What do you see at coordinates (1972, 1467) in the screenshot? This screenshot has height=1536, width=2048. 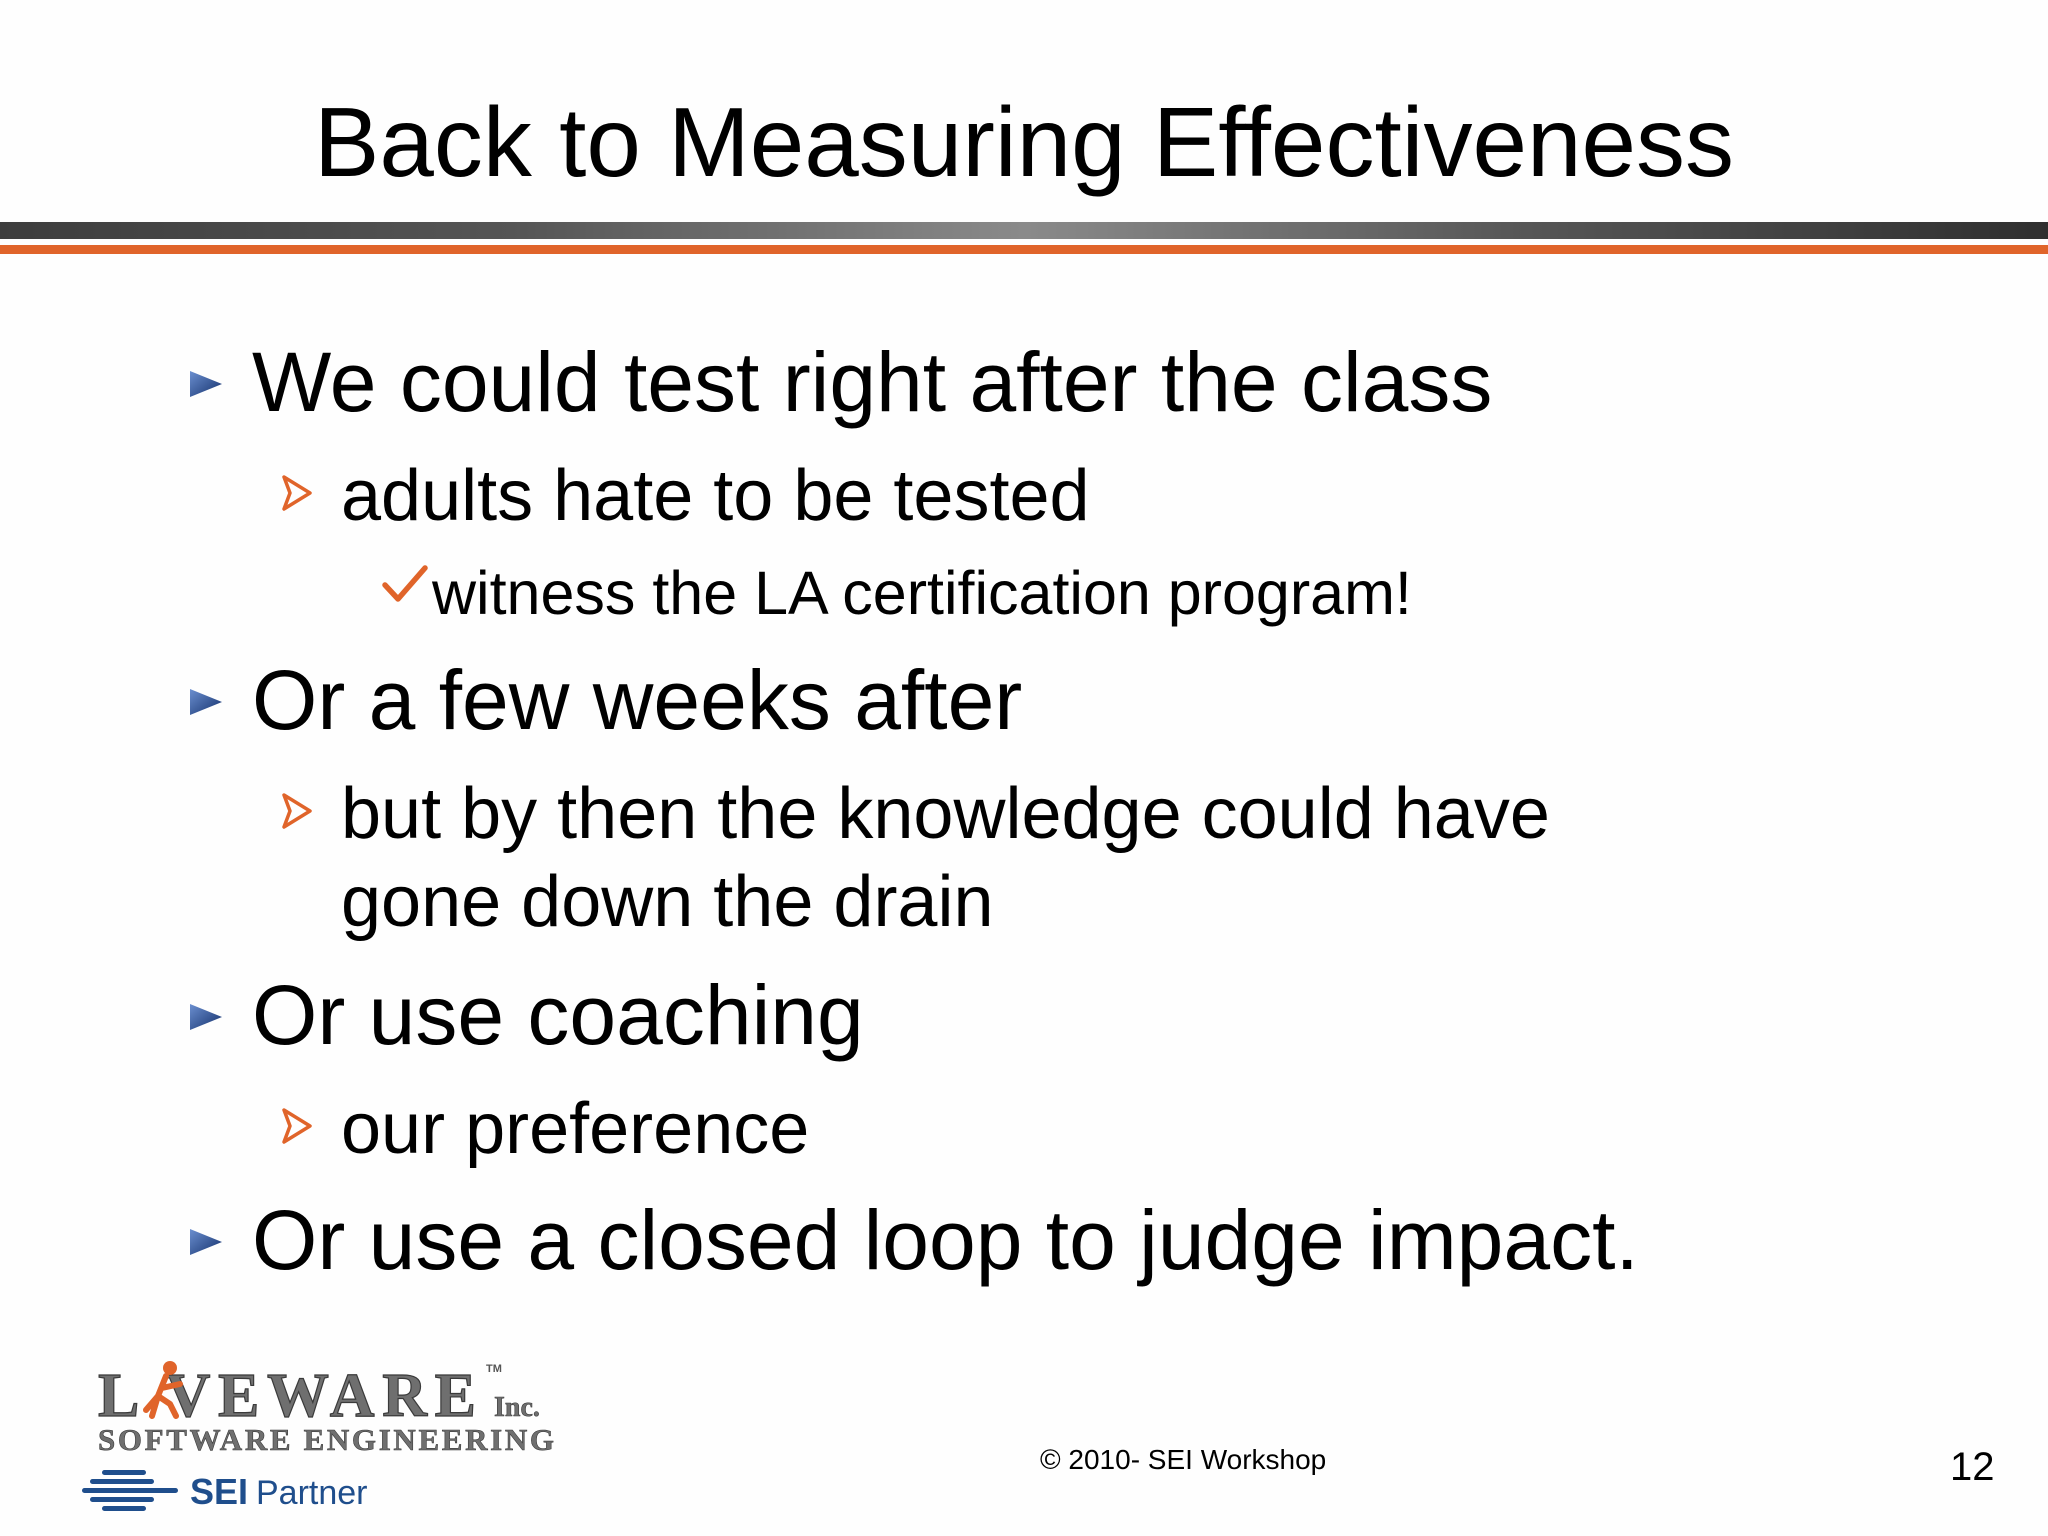 I see `slide-page-number: 12` at bounding box center [1972, 1467].